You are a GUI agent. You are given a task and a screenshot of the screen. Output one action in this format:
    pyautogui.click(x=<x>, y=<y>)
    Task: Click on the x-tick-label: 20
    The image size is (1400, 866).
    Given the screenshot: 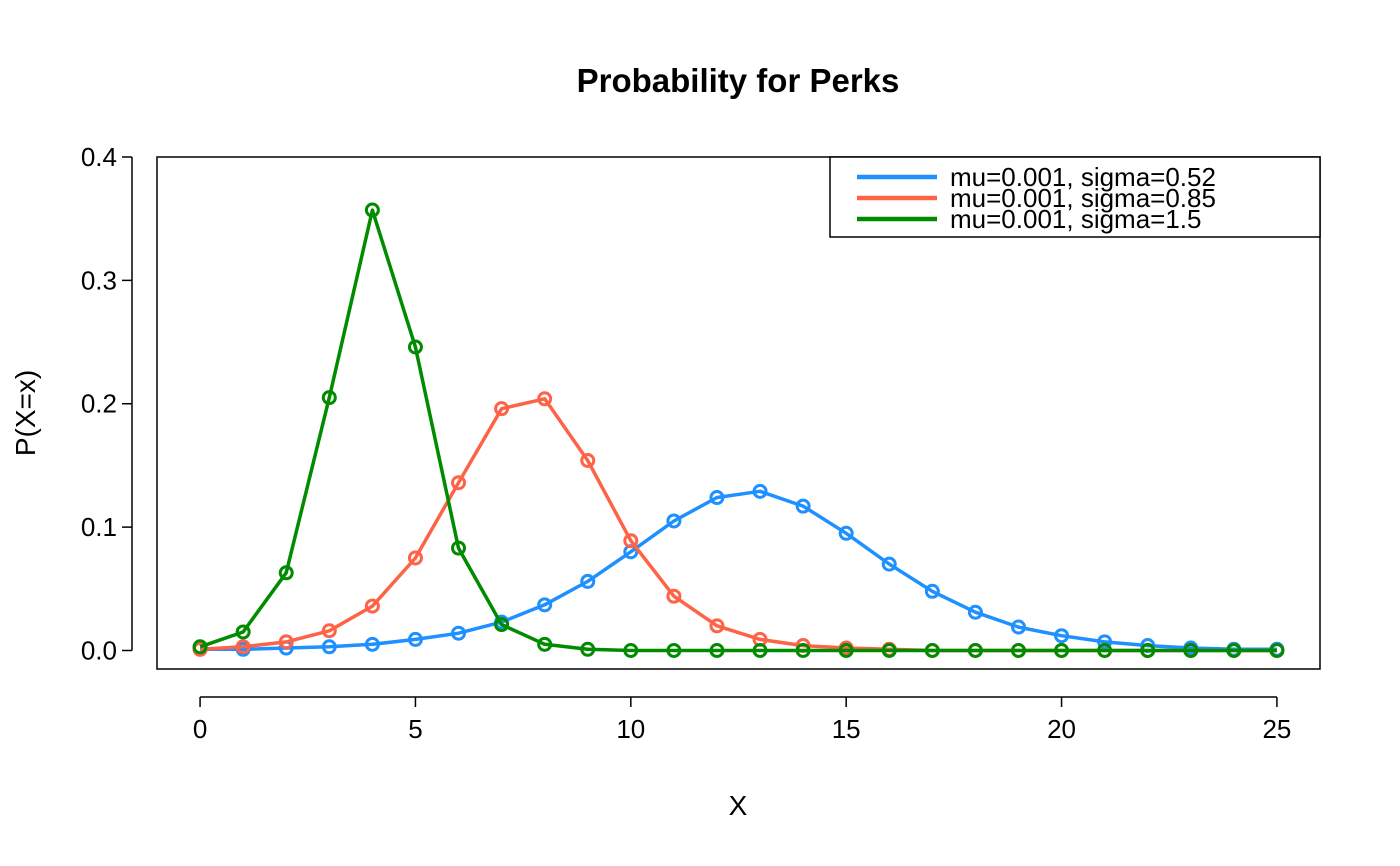 What is the action you would take?
    pyautogui.click(x=1061, y=729)
    